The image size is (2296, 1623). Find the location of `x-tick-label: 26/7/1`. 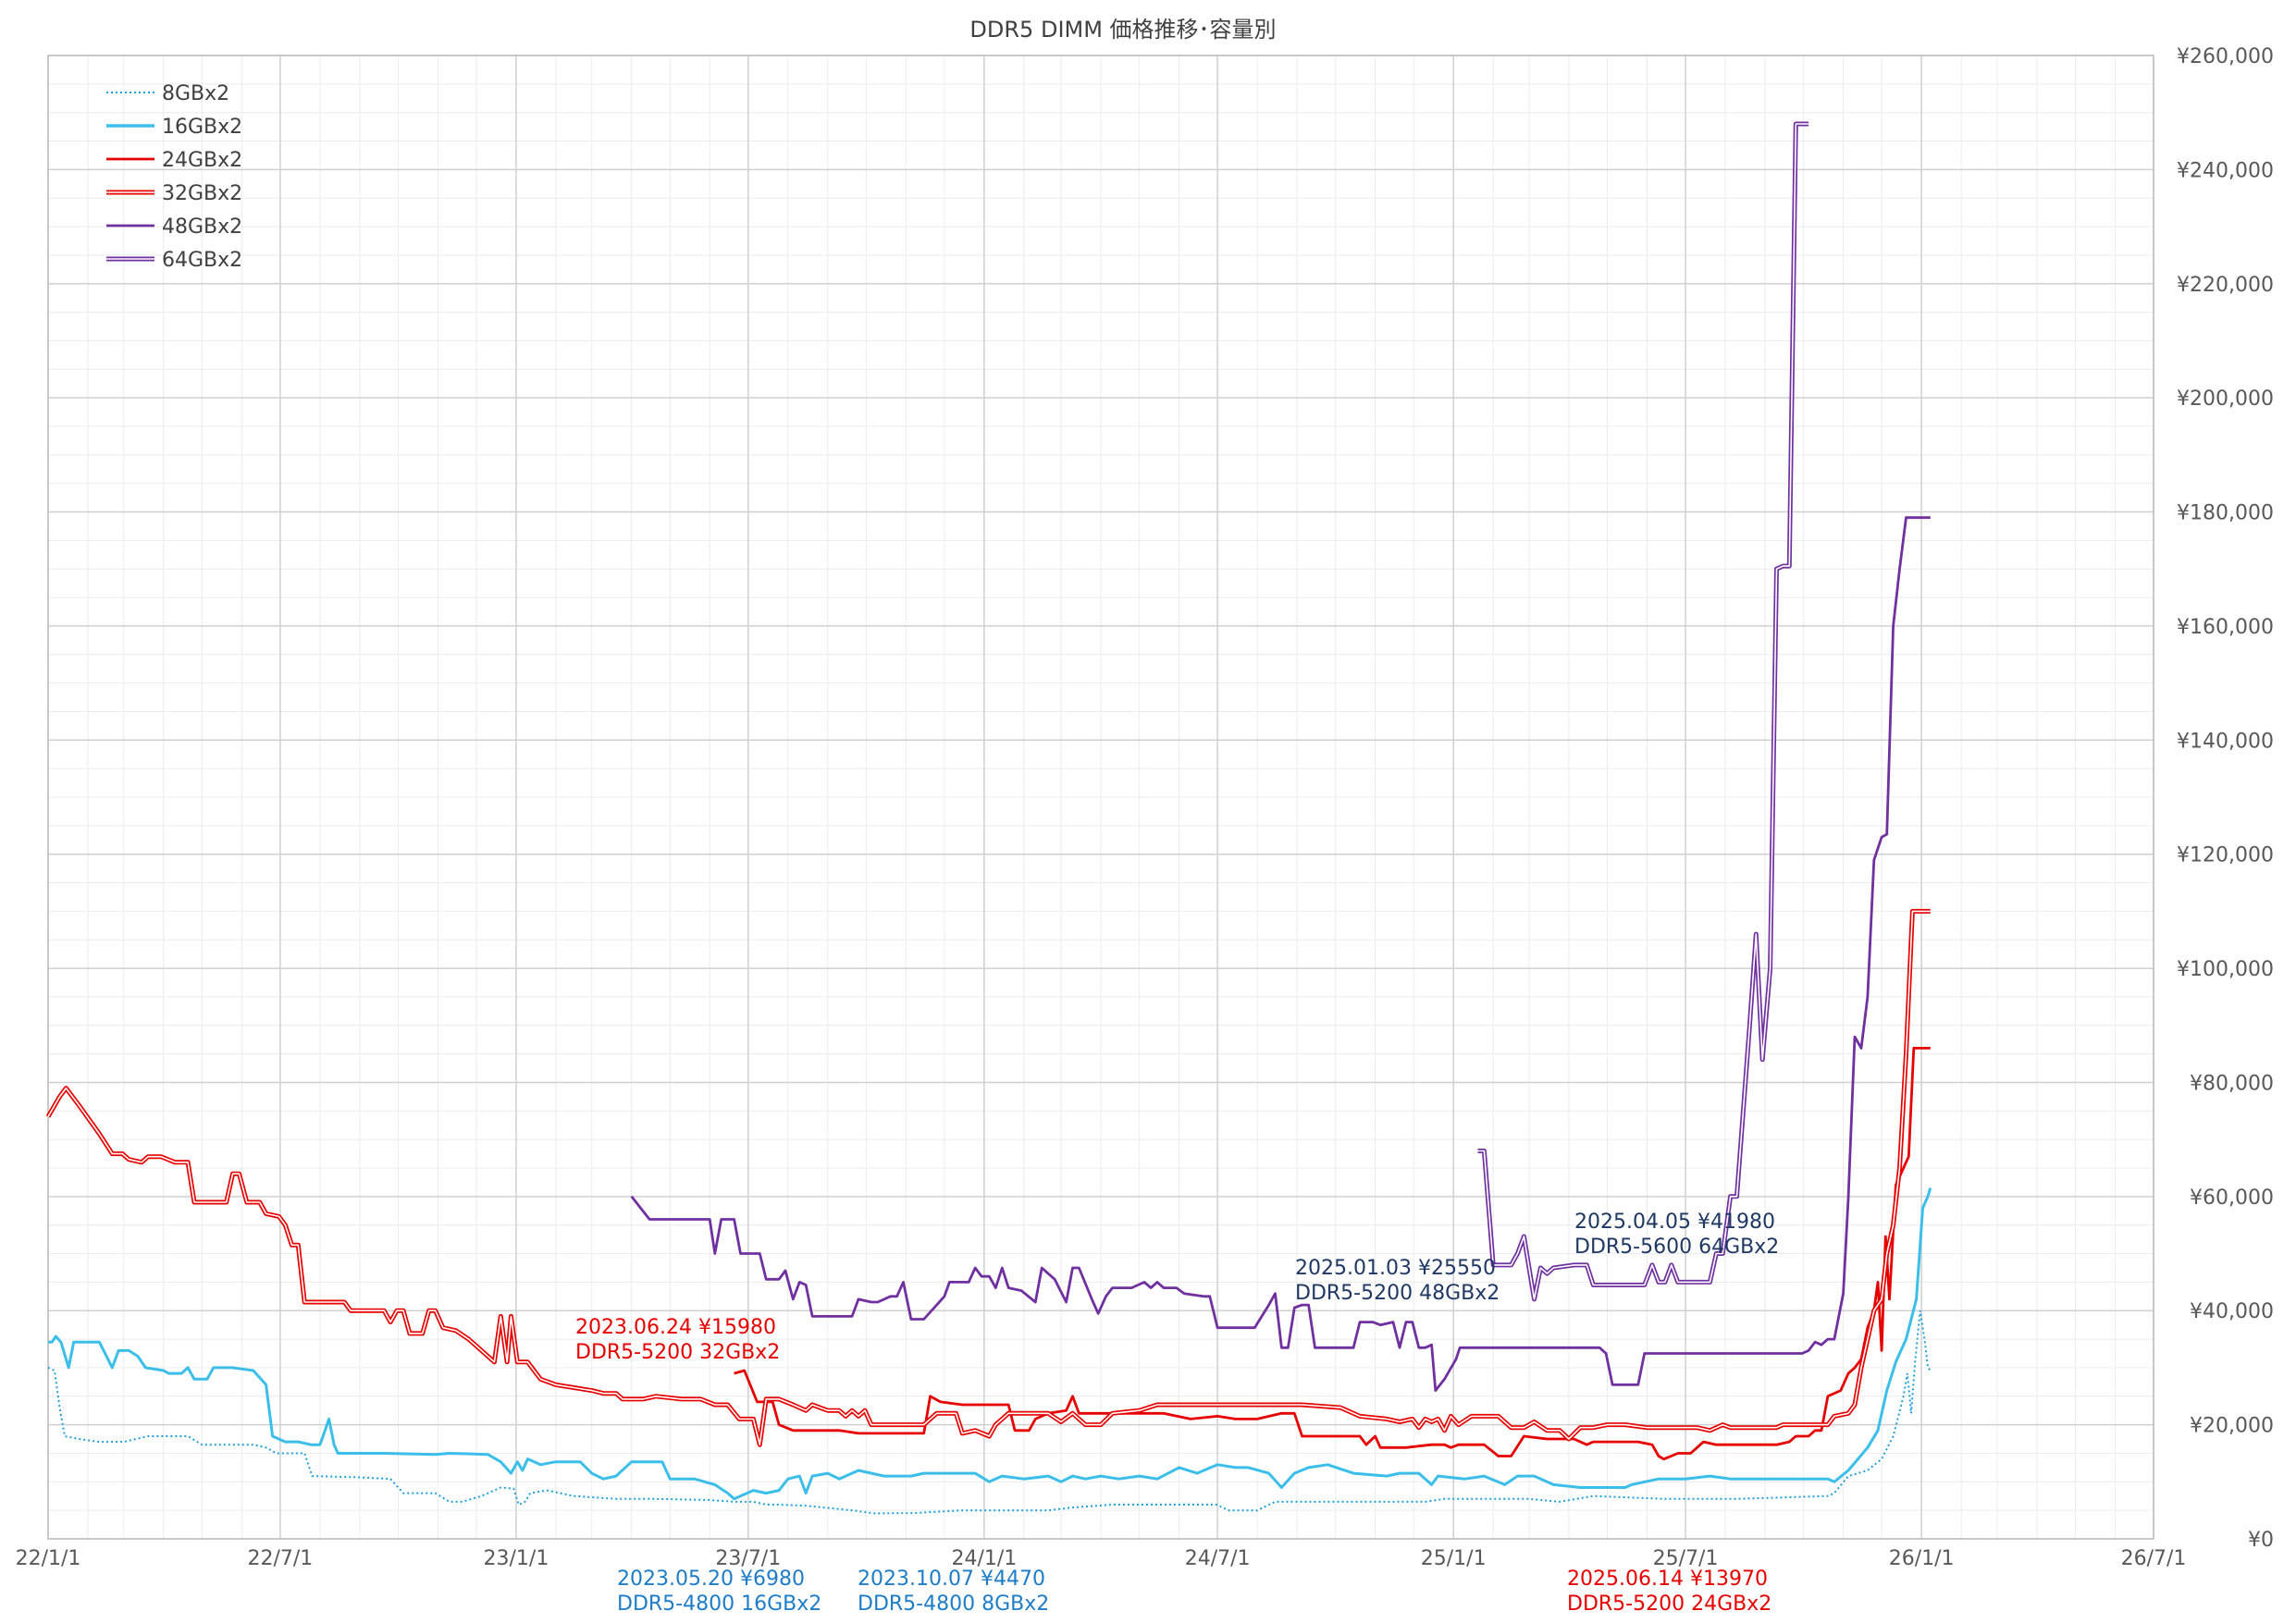

x-tick-label: 26/7/1 is located at coordinates (2154, 1558).